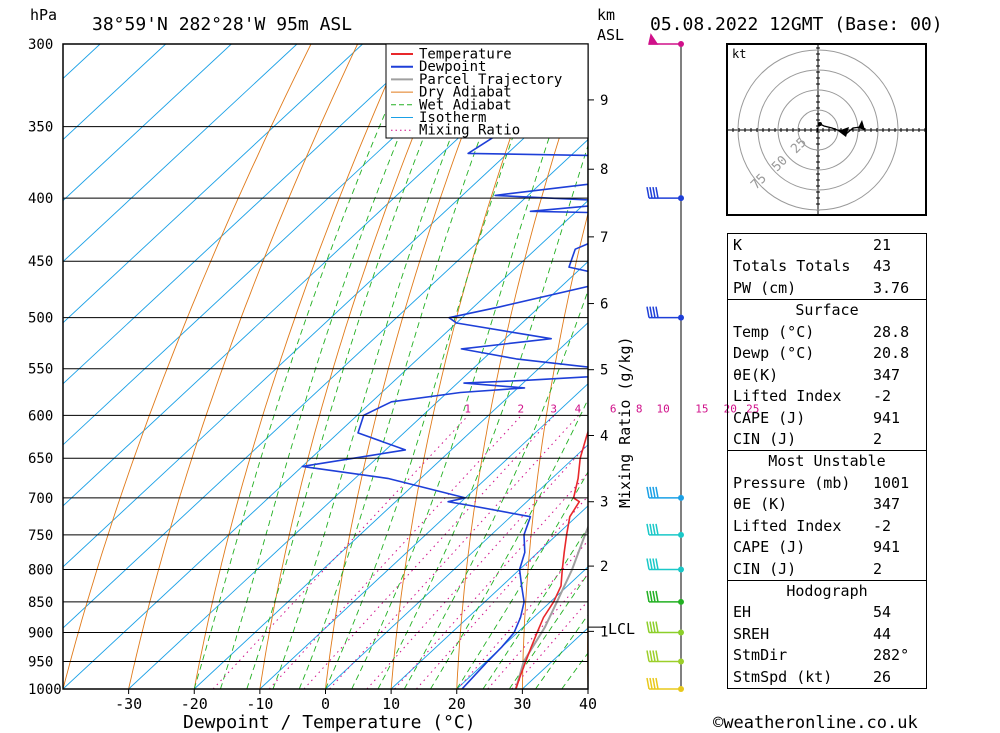 Image resolution: width=1000 pixels, height=733 pixels. I want to click on hodo-value: 26, so click(882, 676).